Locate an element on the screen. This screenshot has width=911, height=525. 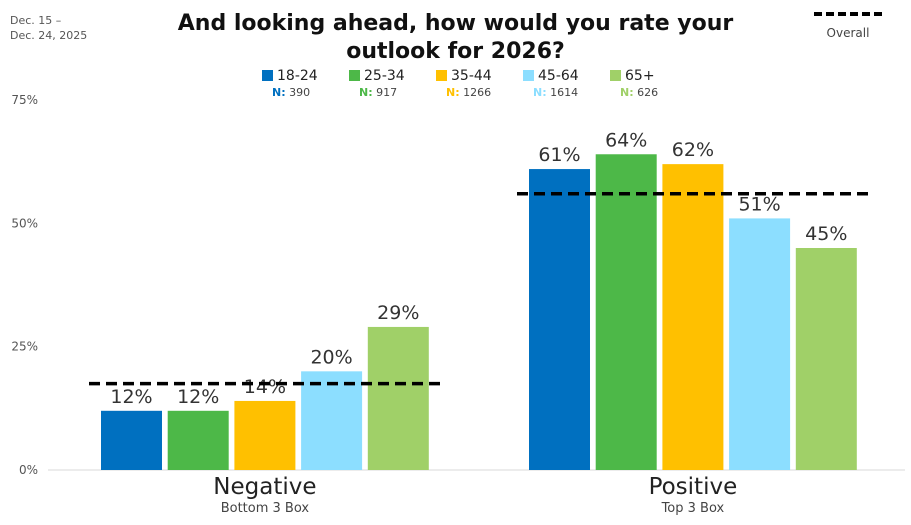
legend-sample-size: N: 1266 is located at coordinates (486, 92).